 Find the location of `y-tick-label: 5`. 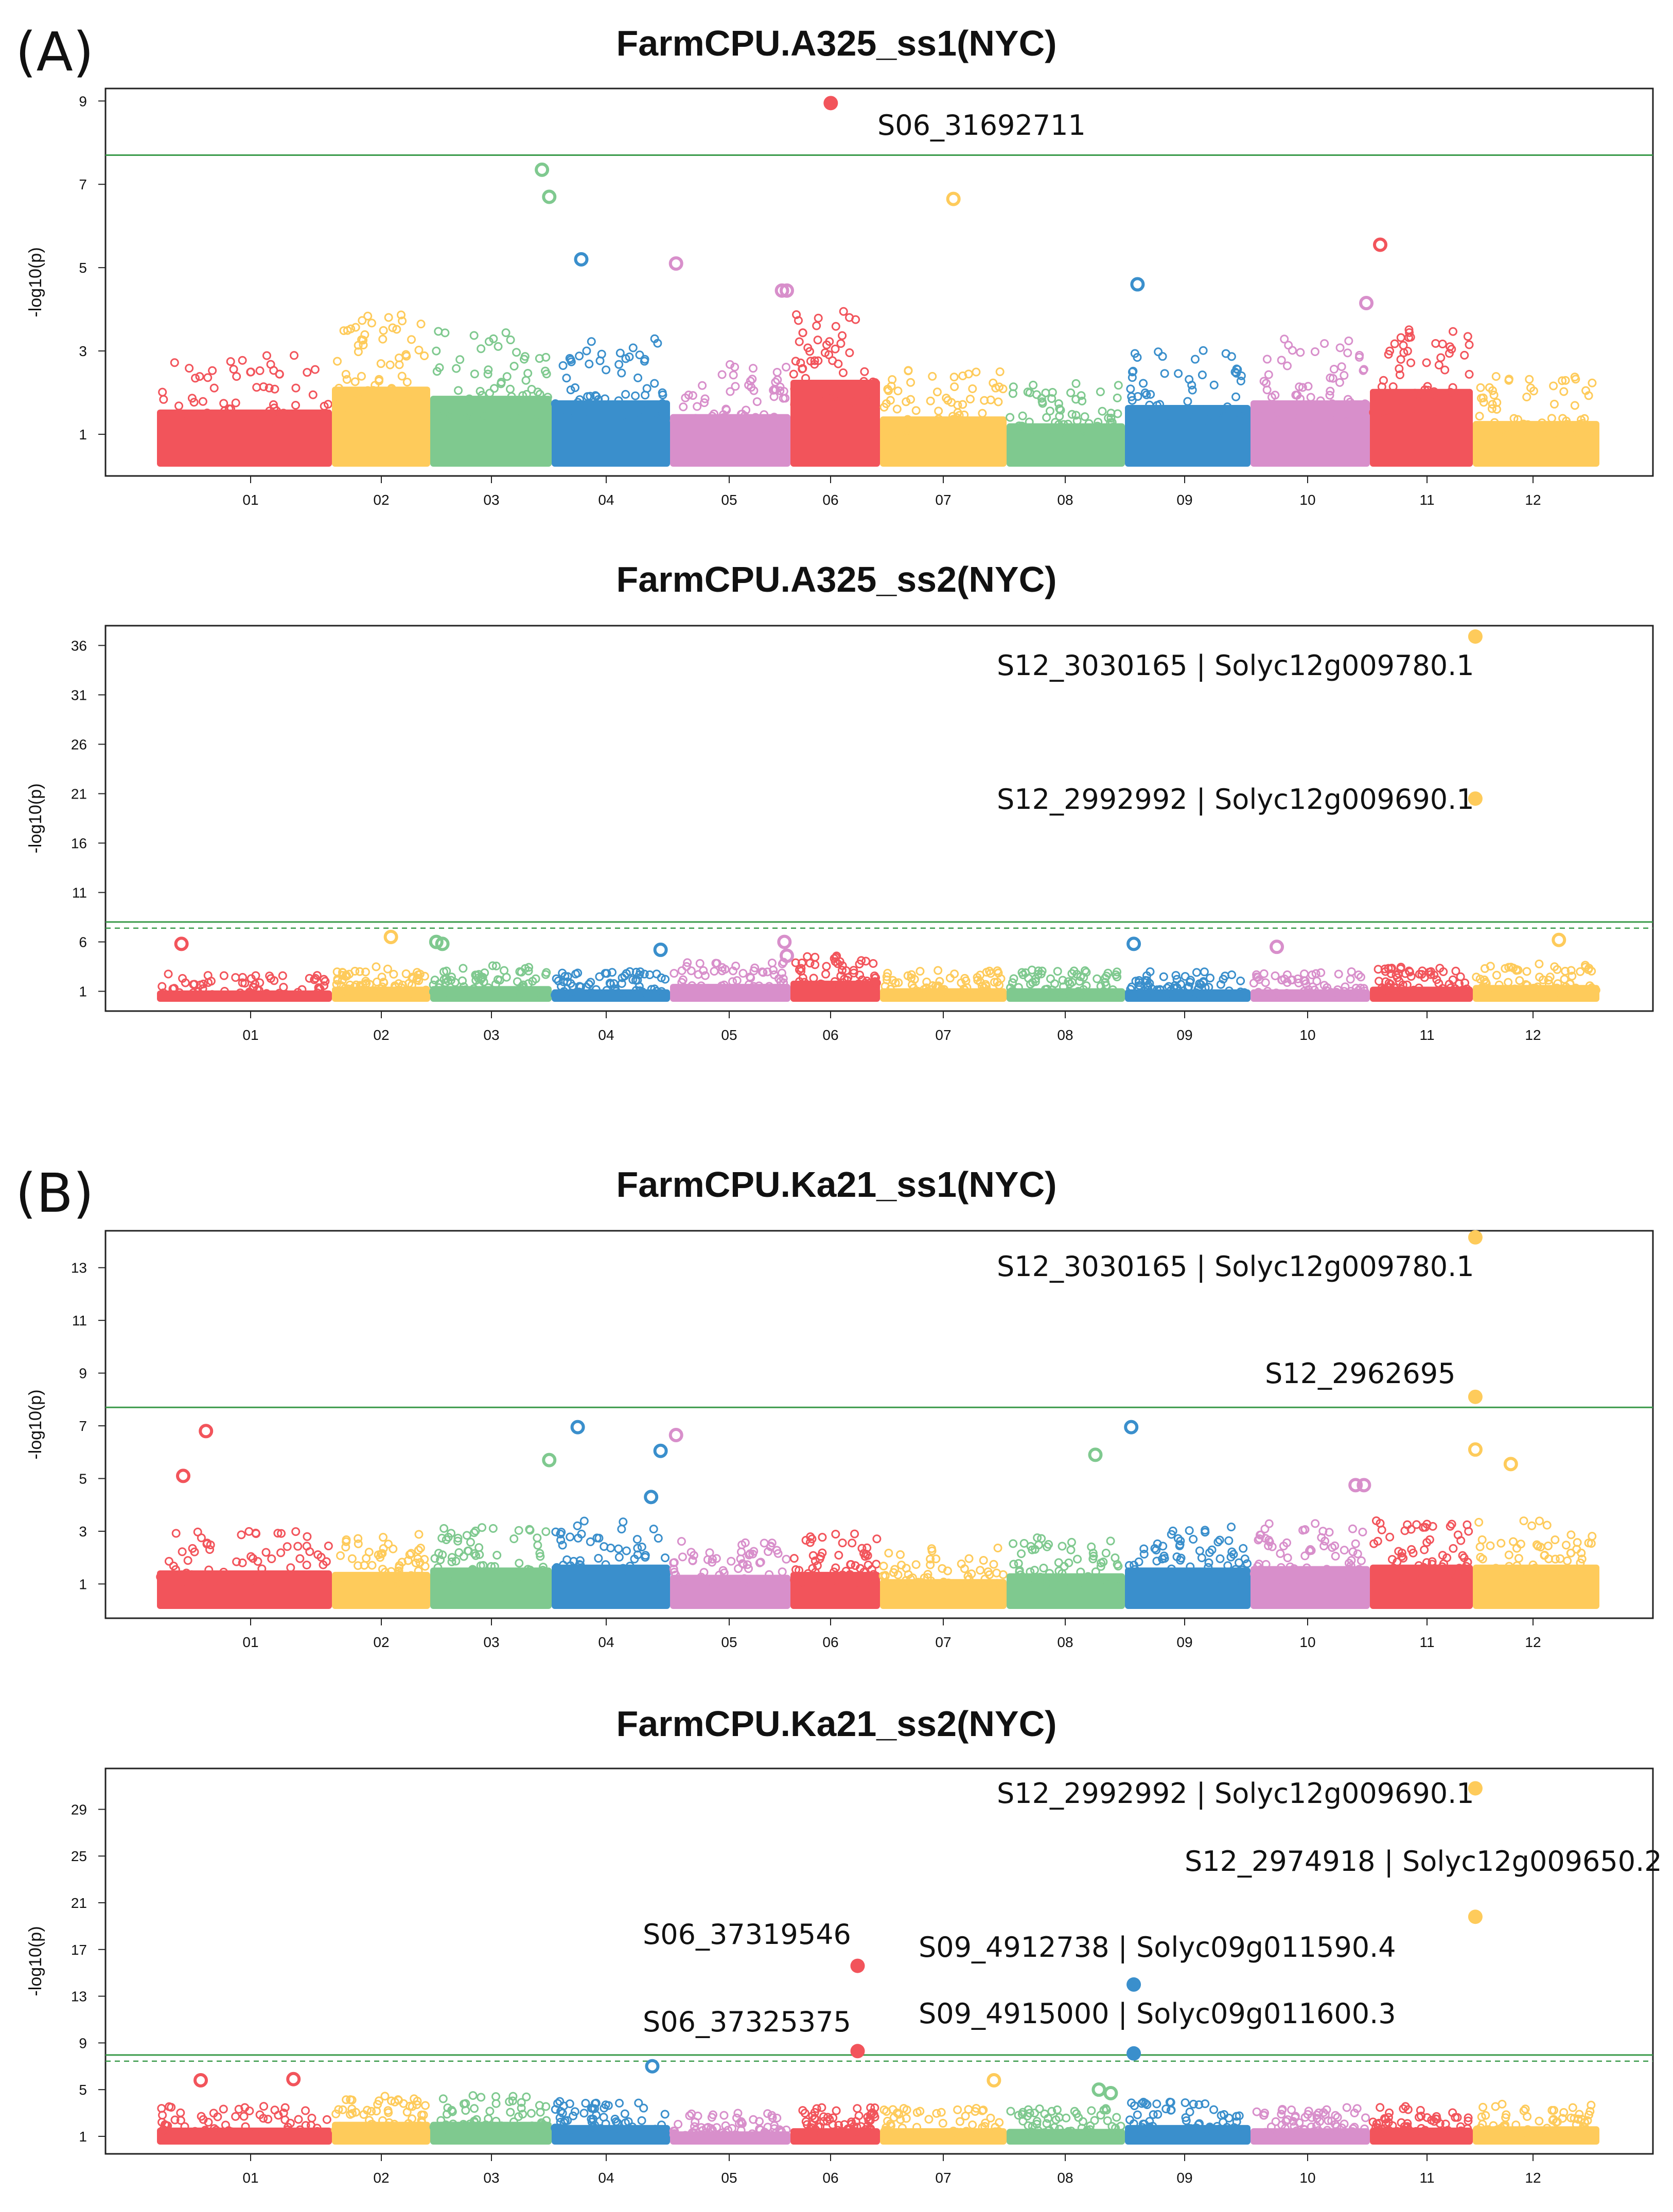

y-tick-label: 5 is located at coordinates (83, 2090).